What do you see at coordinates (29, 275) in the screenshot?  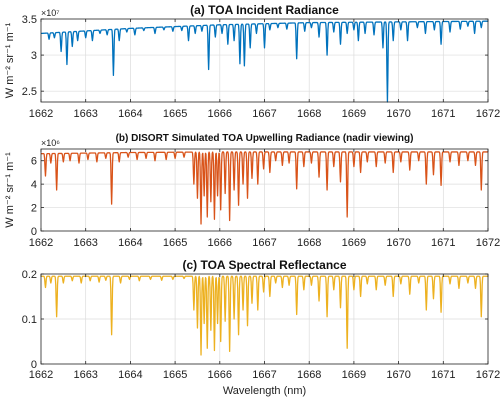 I see `y-tick-label: 0.2` at bounding box center [29, 275].